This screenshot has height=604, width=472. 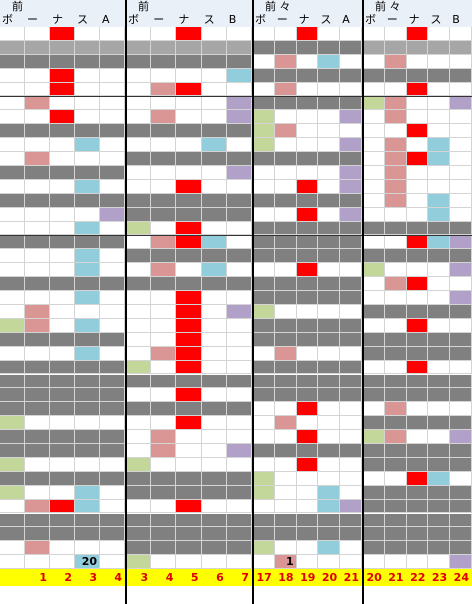 What do you see at coordinates (143, 6) in the screenshot?
I see `panel-title: 前` at bounding box center [143, 6].